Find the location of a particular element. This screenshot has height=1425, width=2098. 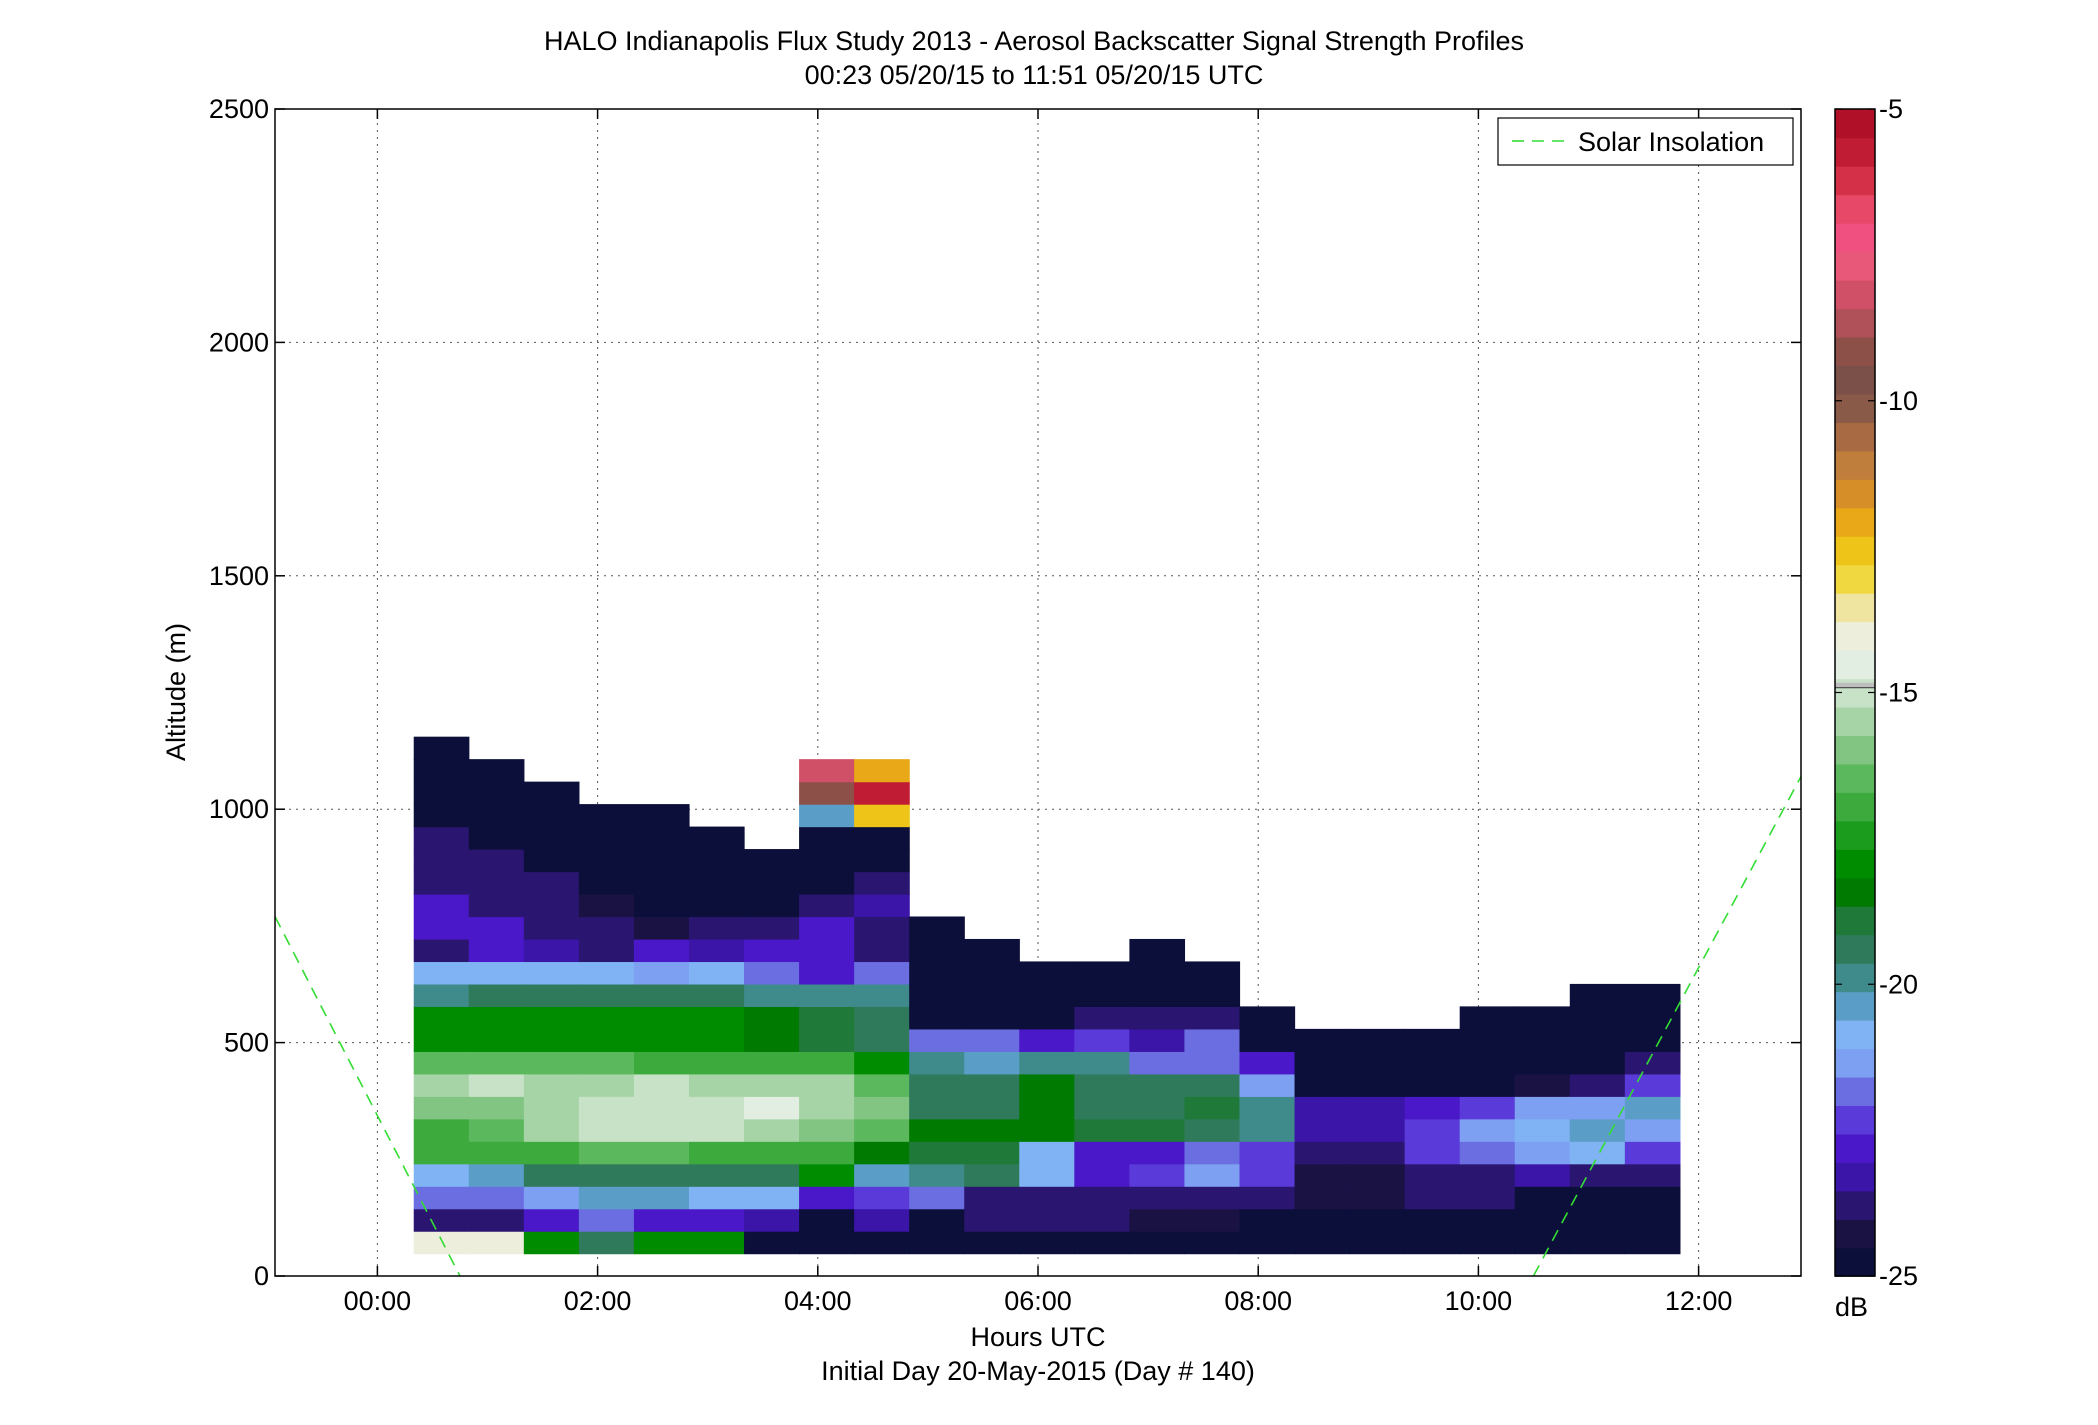

solar-insolation-line is located at coordinates (367, 1096).